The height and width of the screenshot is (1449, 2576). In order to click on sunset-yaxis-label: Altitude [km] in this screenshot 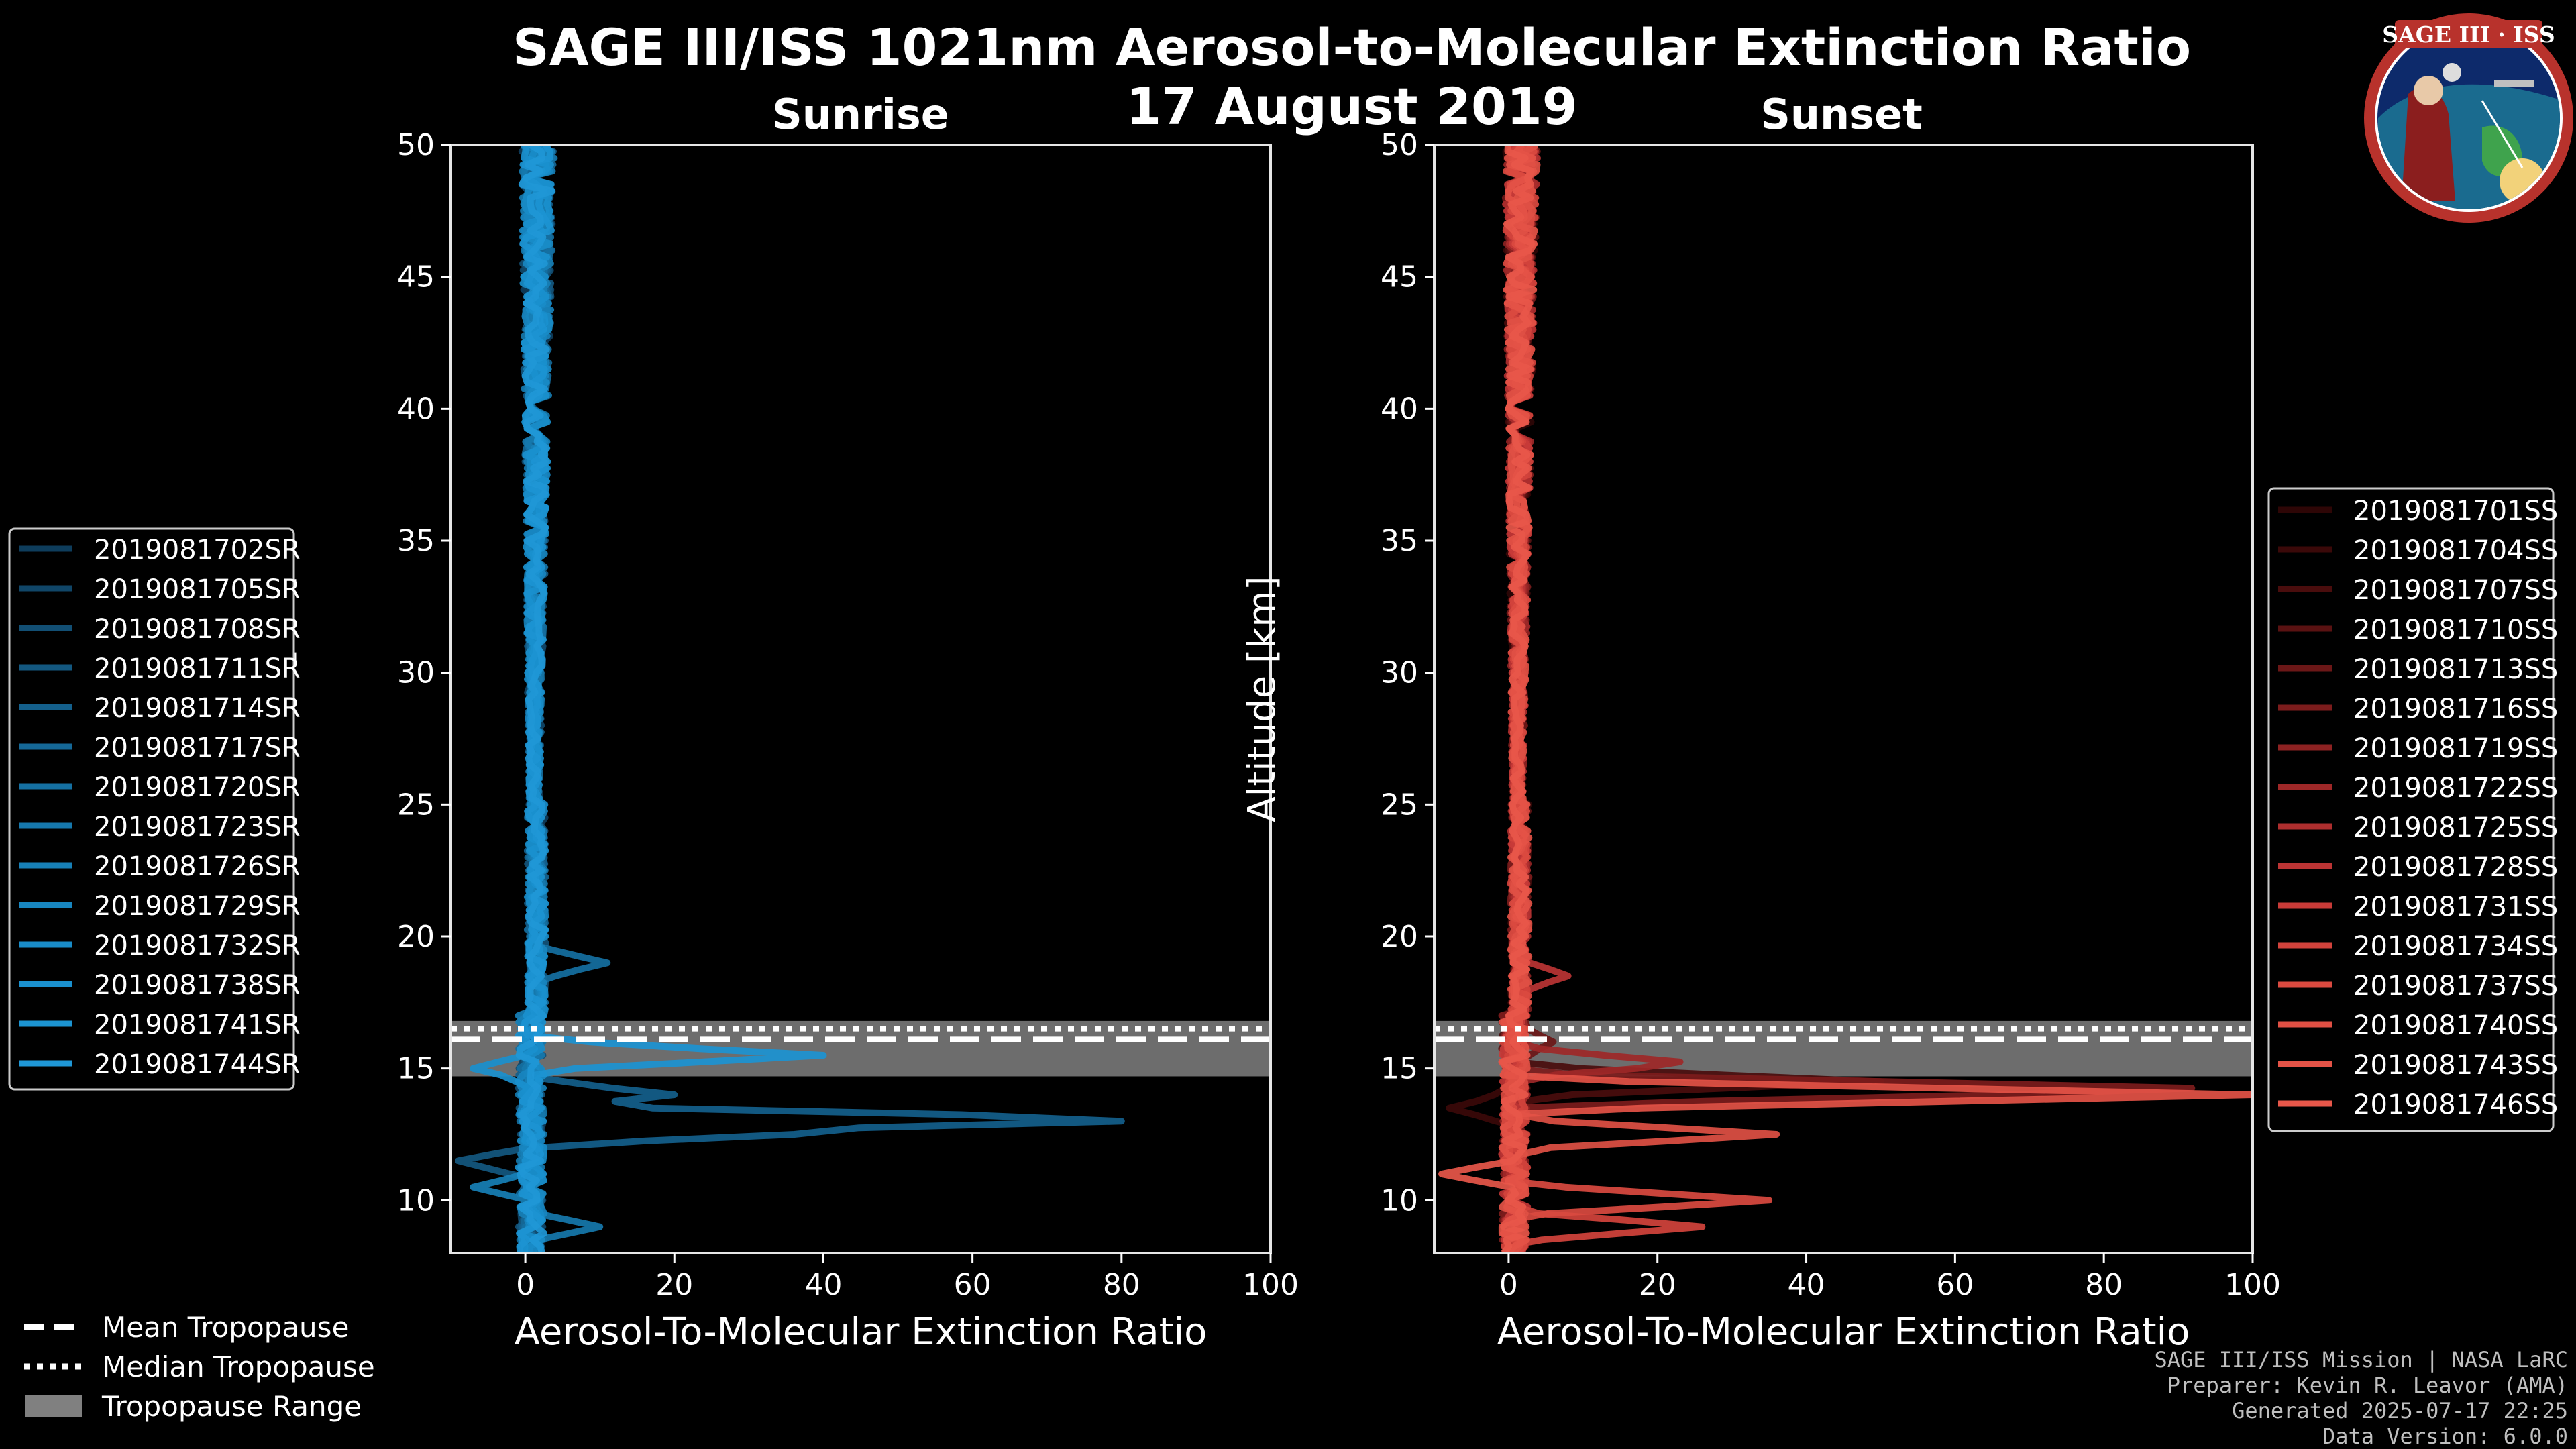, I will do `click(1262, 699)`.